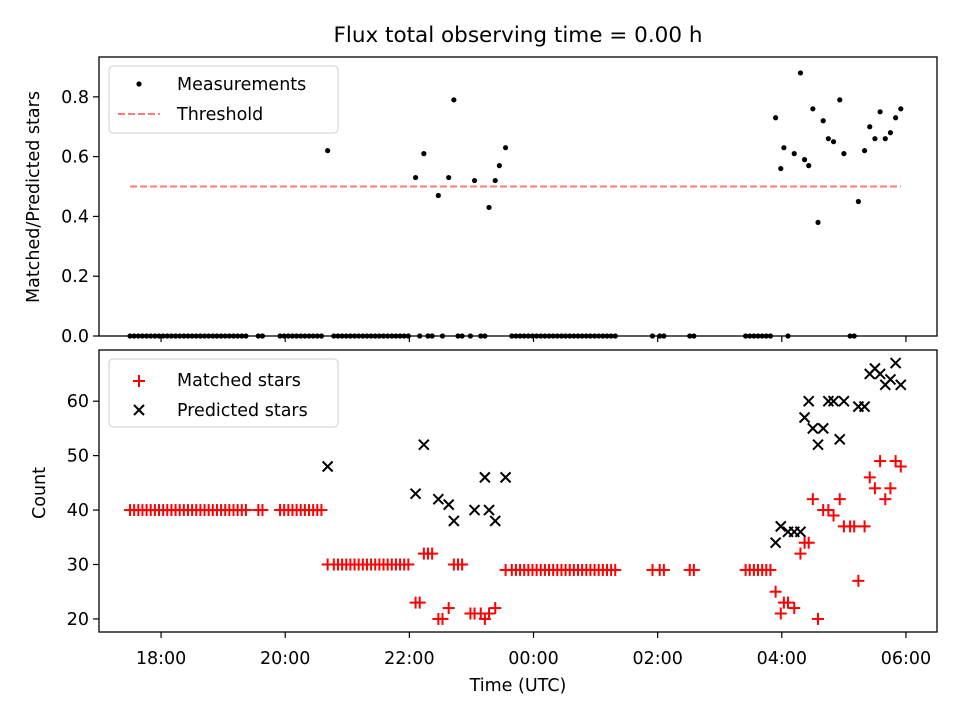  What do you see at coordinates (239, 381) in the screenshot?
I see `legend-label-matched: Matched stars` at bounding box center [239, 381].